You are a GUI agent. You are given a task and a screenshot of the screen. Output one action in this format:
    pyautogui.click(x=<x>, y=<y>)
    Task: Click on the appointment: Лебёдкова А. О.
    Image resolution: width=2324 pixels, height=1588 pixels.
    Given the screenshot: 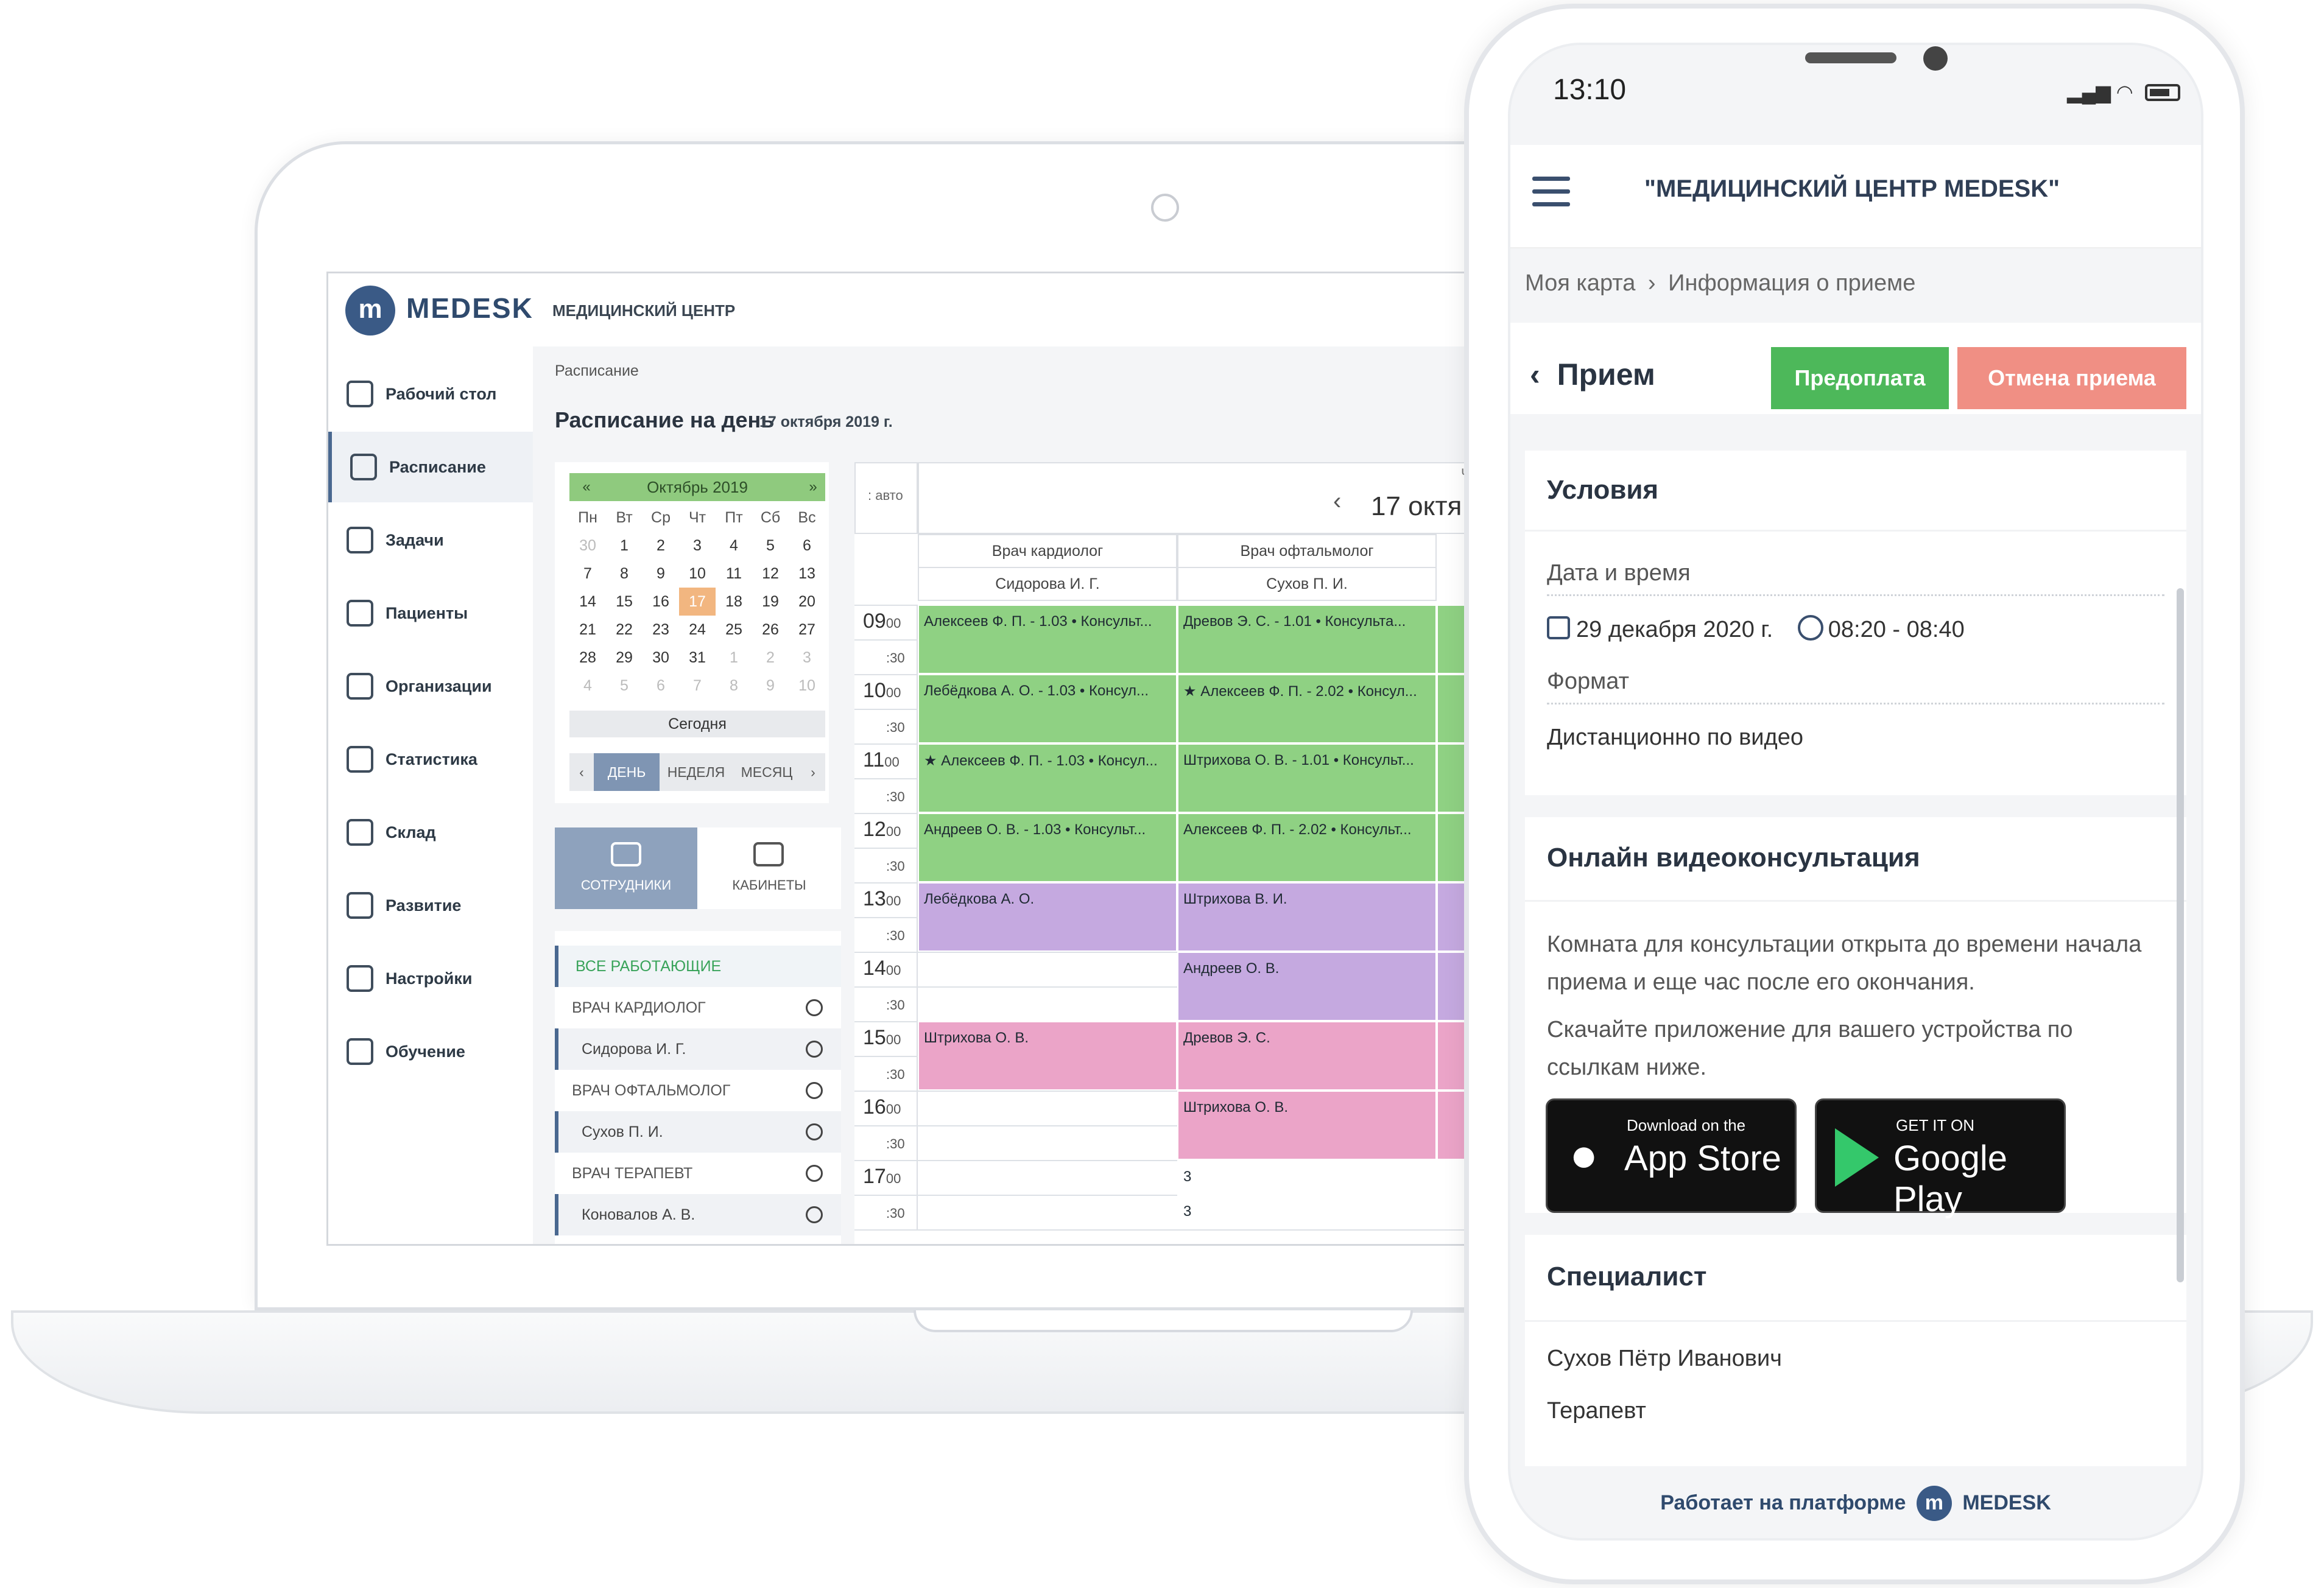 What is the action you would take?
    pyautogui.click(x=1047, y=917)
    